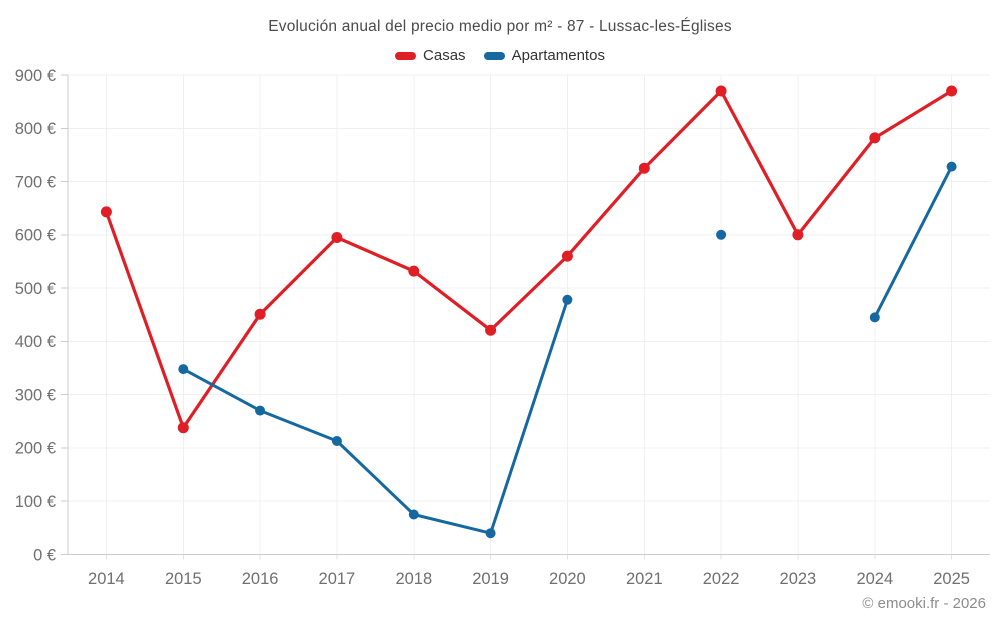 This screenshot has width=1000, height=625. What do you see at coordinates (106, 212) in the screenshot?
I see `data-point-casas-2014` at bounding box center [106, 212].